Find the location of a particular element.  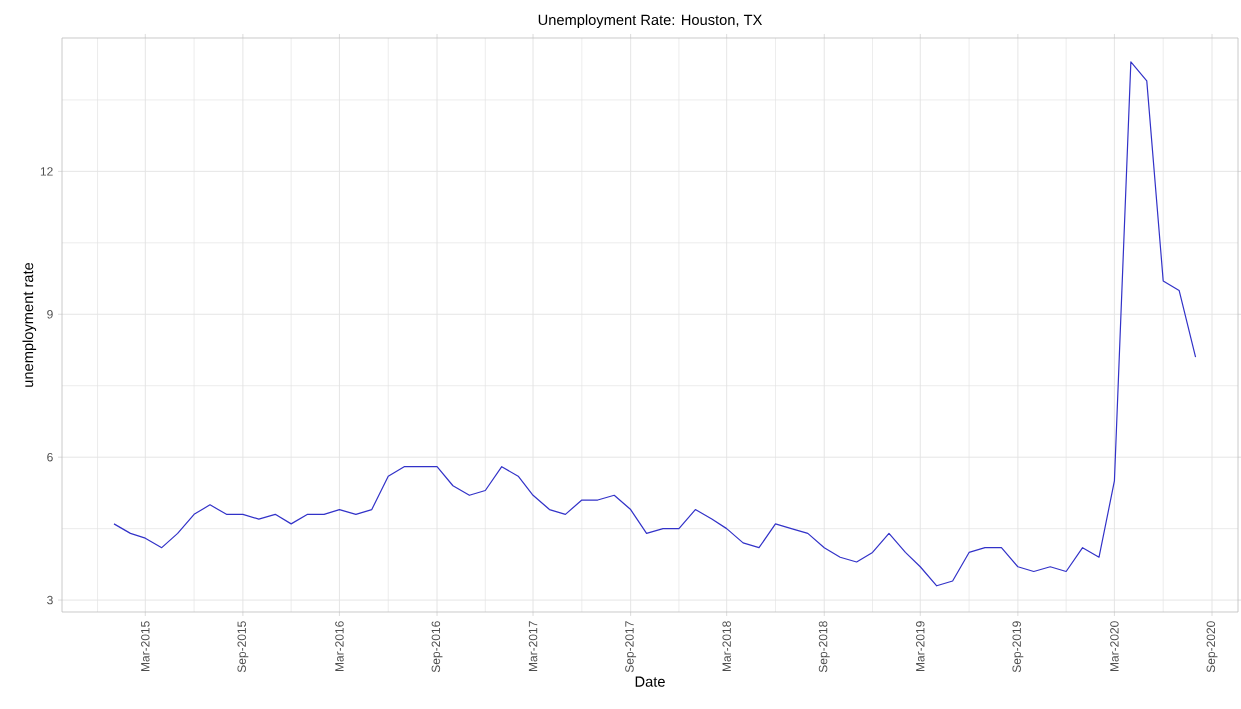

x-axis-title: Date is located at coordinates (650, 681).